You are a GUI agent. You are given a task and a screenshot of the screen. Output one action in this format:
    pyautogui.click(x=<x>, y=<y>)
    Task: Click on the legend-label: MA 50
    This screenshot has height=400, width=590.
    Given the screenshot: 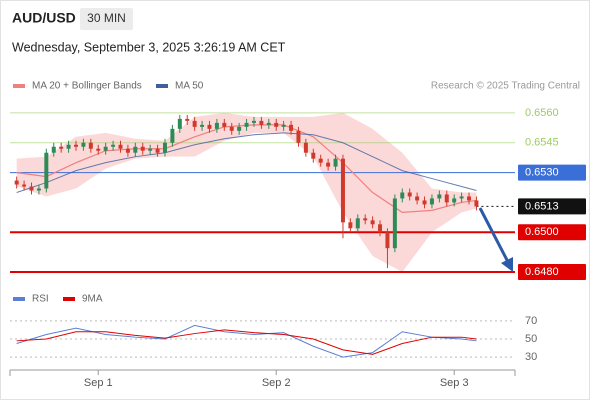 What is the action you would take?
    pyautogui.click(x=189, y=86)
    